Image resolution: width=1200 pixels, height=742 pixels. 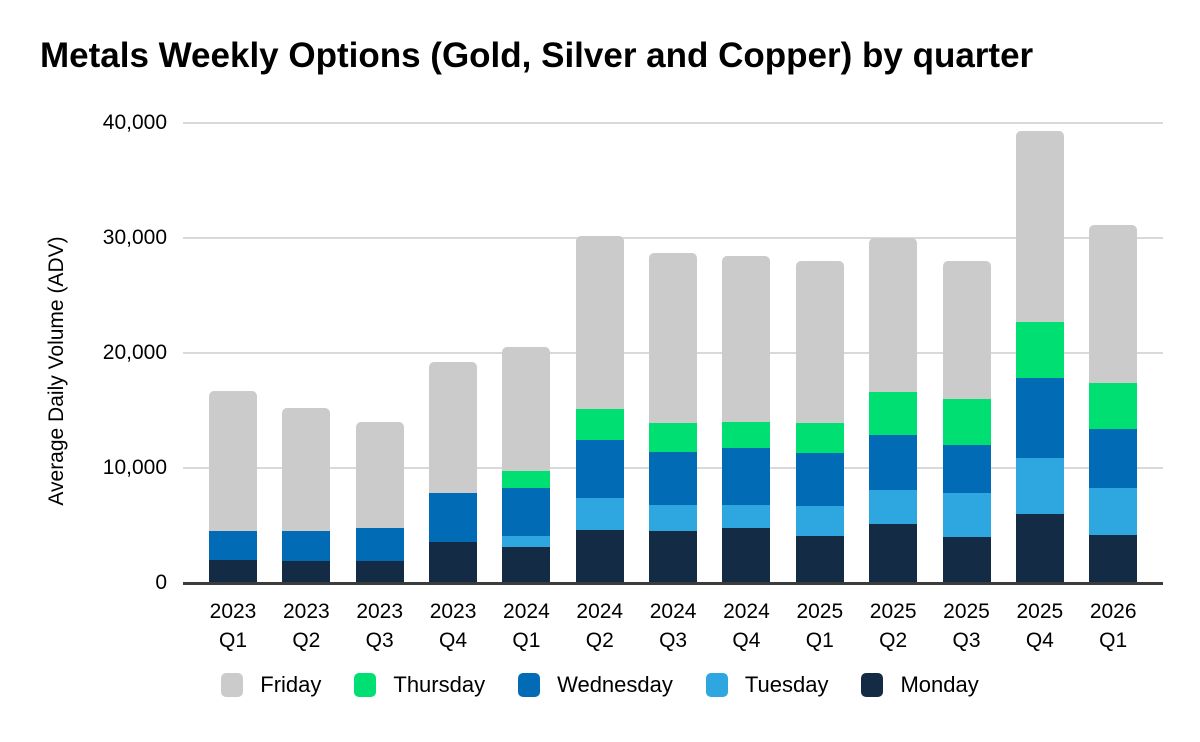 What do you see at coordinates (766, 685) in the screenshot?
I see `legend-item-tuesday: Tuesday` at bounding box center [766, 685].